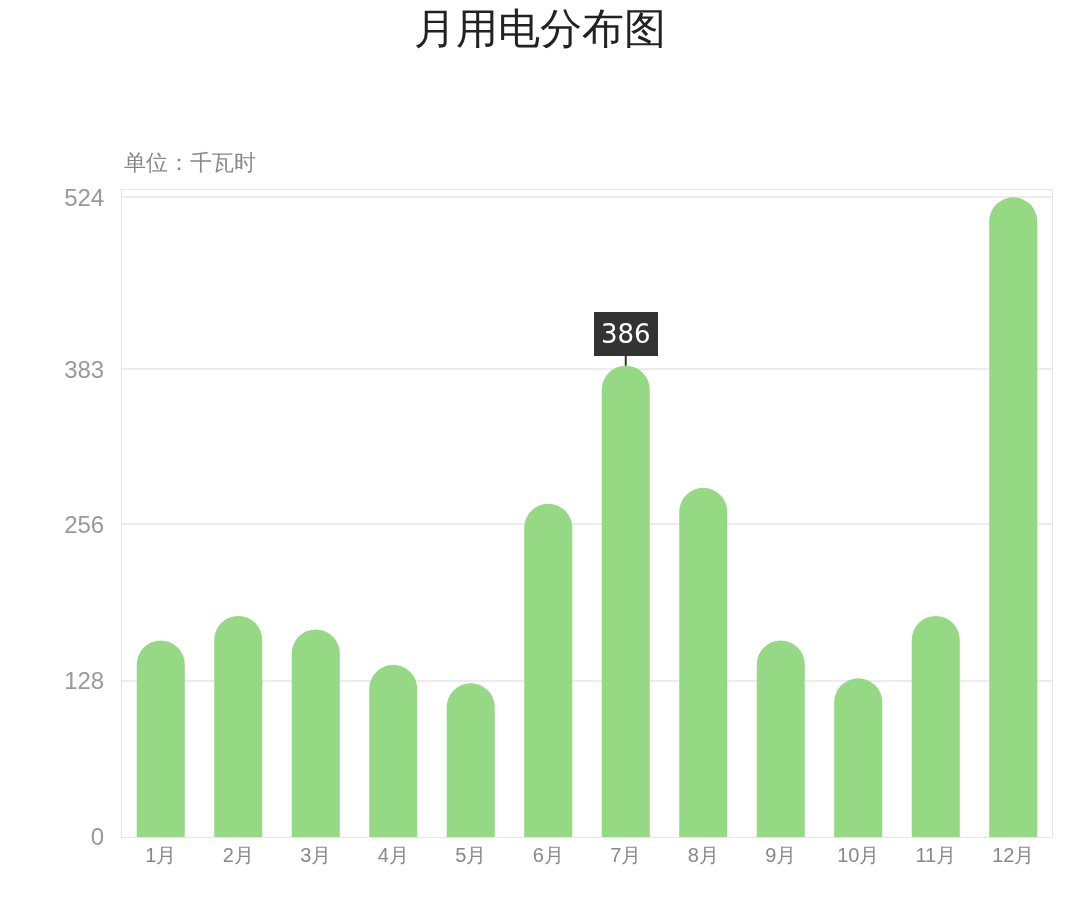 Image resolution: width=1080 pixels, height=907 pixels. Describe the element at coordinates (936, 855) in the screenshot. I see `x-tick-label: 11月` at that location.